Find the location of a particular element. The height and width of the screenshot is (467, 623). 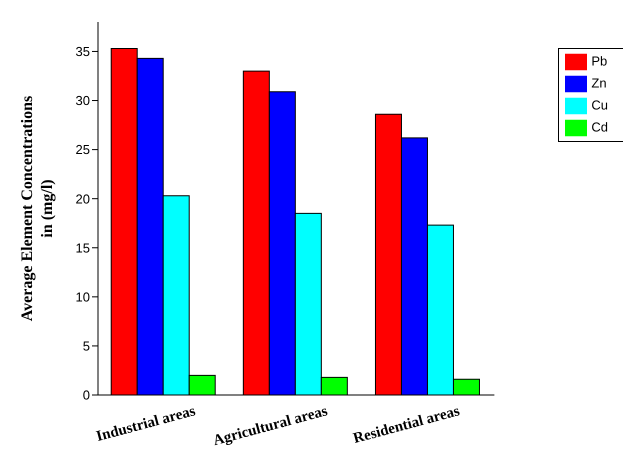

y-tick-label: 35 is located at coordinates (83, 52).